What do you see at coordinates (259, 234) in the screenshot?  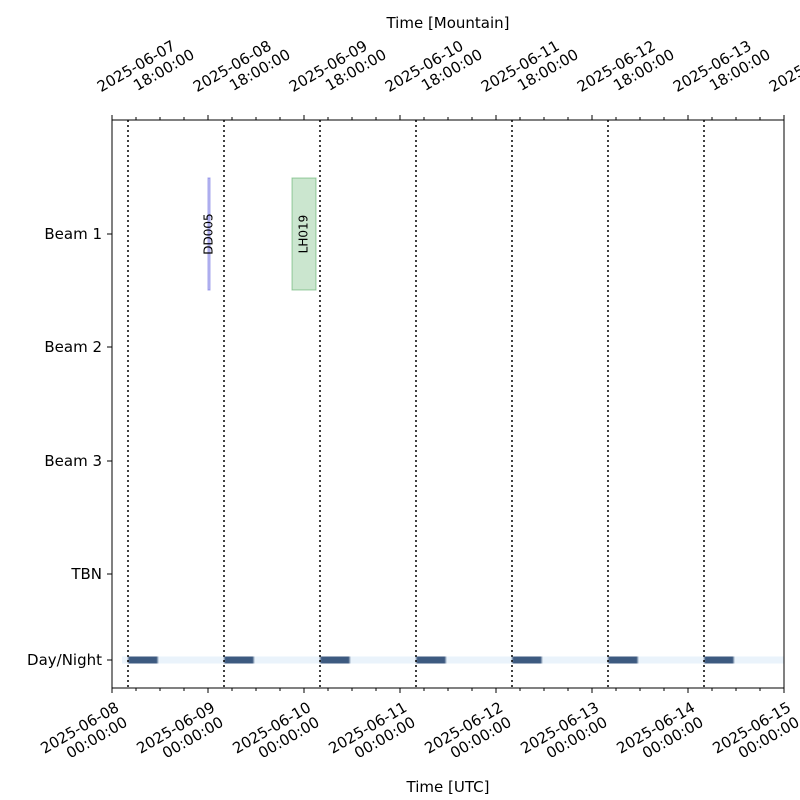 I see `observations-layer: DD005 LH019` at bounding box center [259, 234].